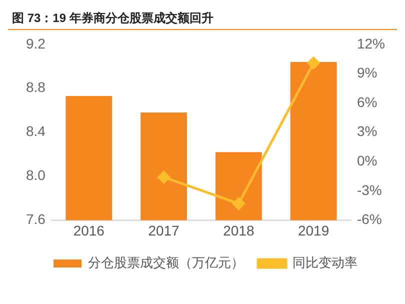 This screenshot has height=304, width=405. Describe the element at coordinates (367, 160) in the screenshot. I see `y2-tick-label: 0%` at that location.